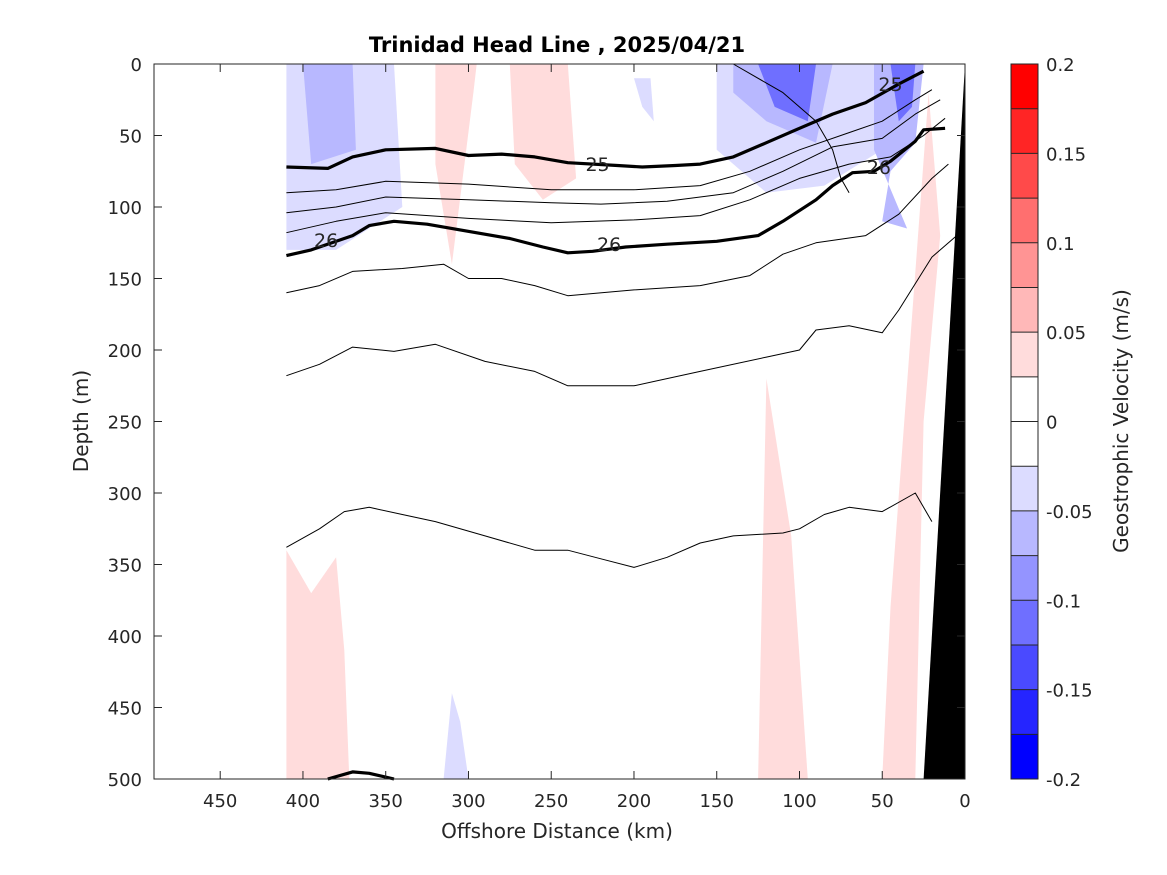 The width and height of the screenshot is (1167, 875). I want to click on colorbar-tick-label: -0.15, so click(1069, 691).